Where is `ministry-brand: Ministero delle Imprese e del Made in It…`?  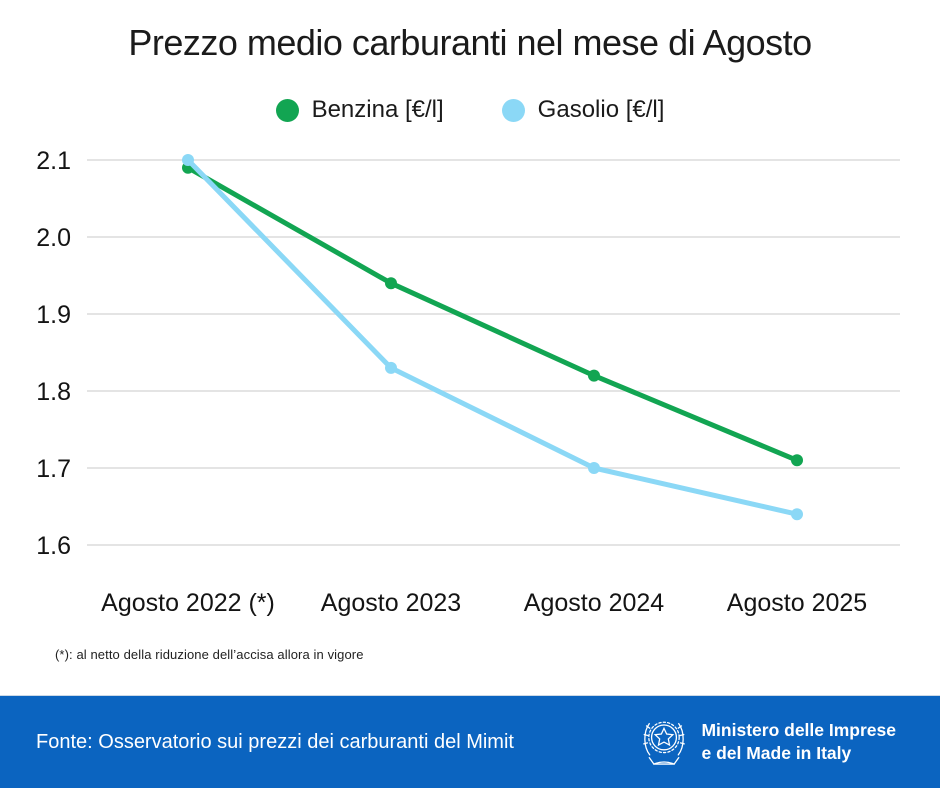
ministry-brand: Ministero delle Imprese e del Made in It… is located at coordinates (768, 742).